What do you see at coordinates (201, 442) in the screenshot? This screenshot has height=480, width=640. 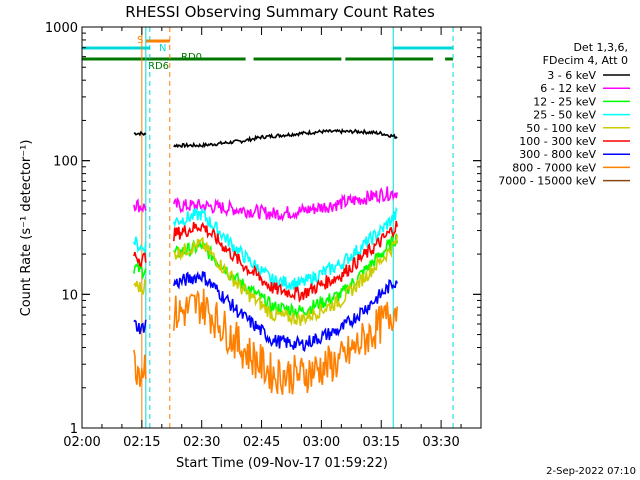 I see `x-tick-label: 02:30` at bounding box center [201, 442].